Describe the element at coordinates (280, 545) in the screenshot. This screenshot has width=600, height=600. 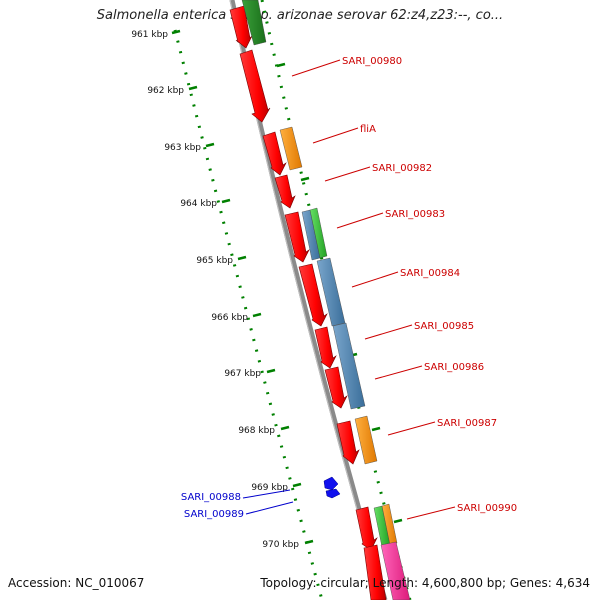
I see `ruler-label: 970 kbp` at that location.